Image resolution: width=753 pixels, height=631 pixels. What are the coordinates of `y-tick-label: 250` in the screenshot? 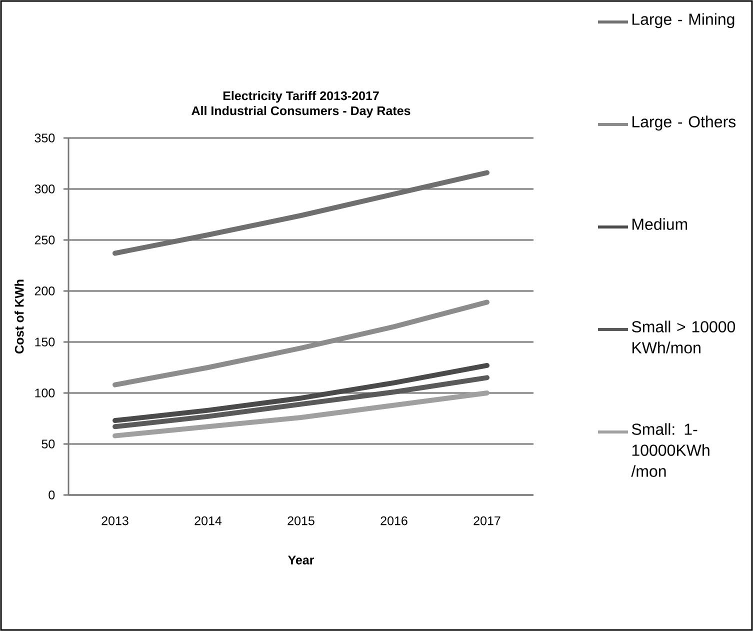 It's located at (44, 240).